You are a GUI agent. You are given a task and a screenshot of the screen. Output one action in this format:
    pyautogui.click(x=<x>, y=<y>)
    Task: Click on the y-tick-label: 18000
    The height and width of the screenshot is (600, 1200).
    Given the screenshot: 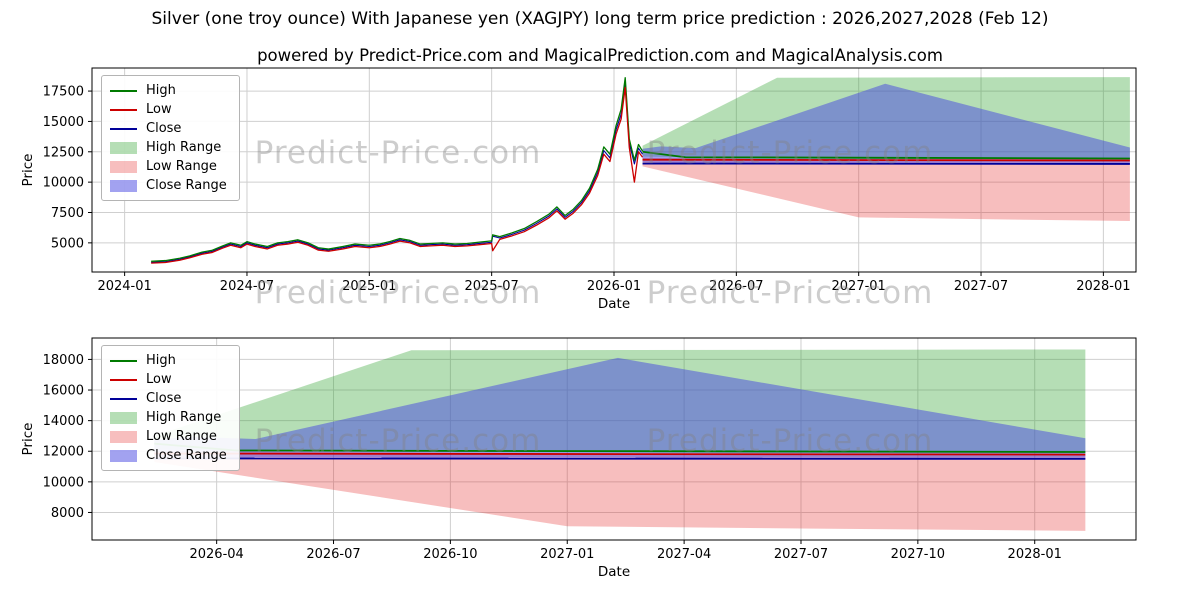 What is the action you would take?
    pyautogui.click(x=63, y=360)
    